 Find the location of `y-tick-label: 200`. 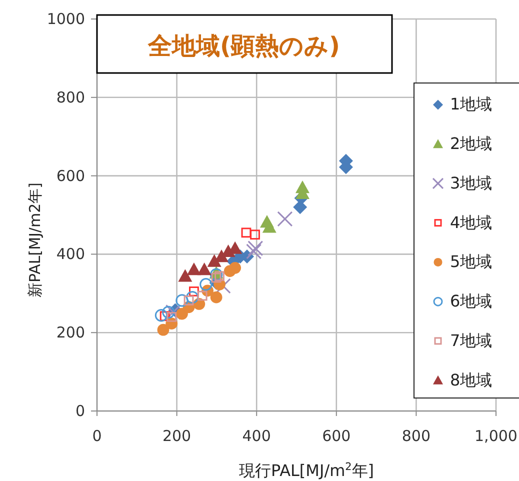

y-tick-label: 200 is located at coordinates (70, 333).